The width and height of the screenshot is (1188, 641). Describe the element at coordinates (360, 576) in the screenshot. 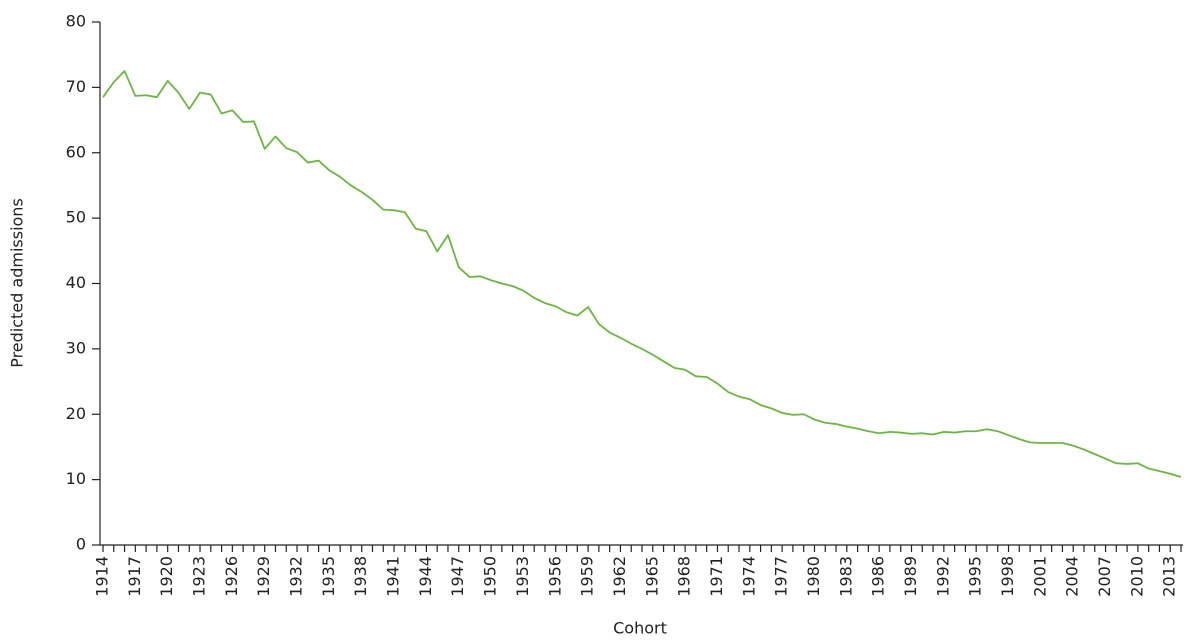

I see `x-tick-label: 1938` at that location.